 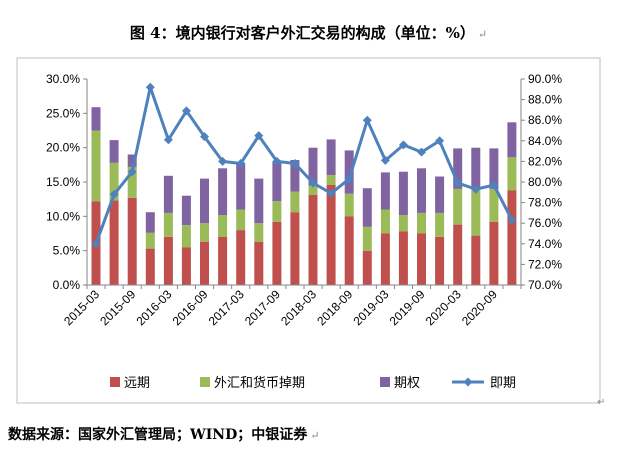 I want to click on y-right-tick-label: 82.0%, so click(x=545, y=161).